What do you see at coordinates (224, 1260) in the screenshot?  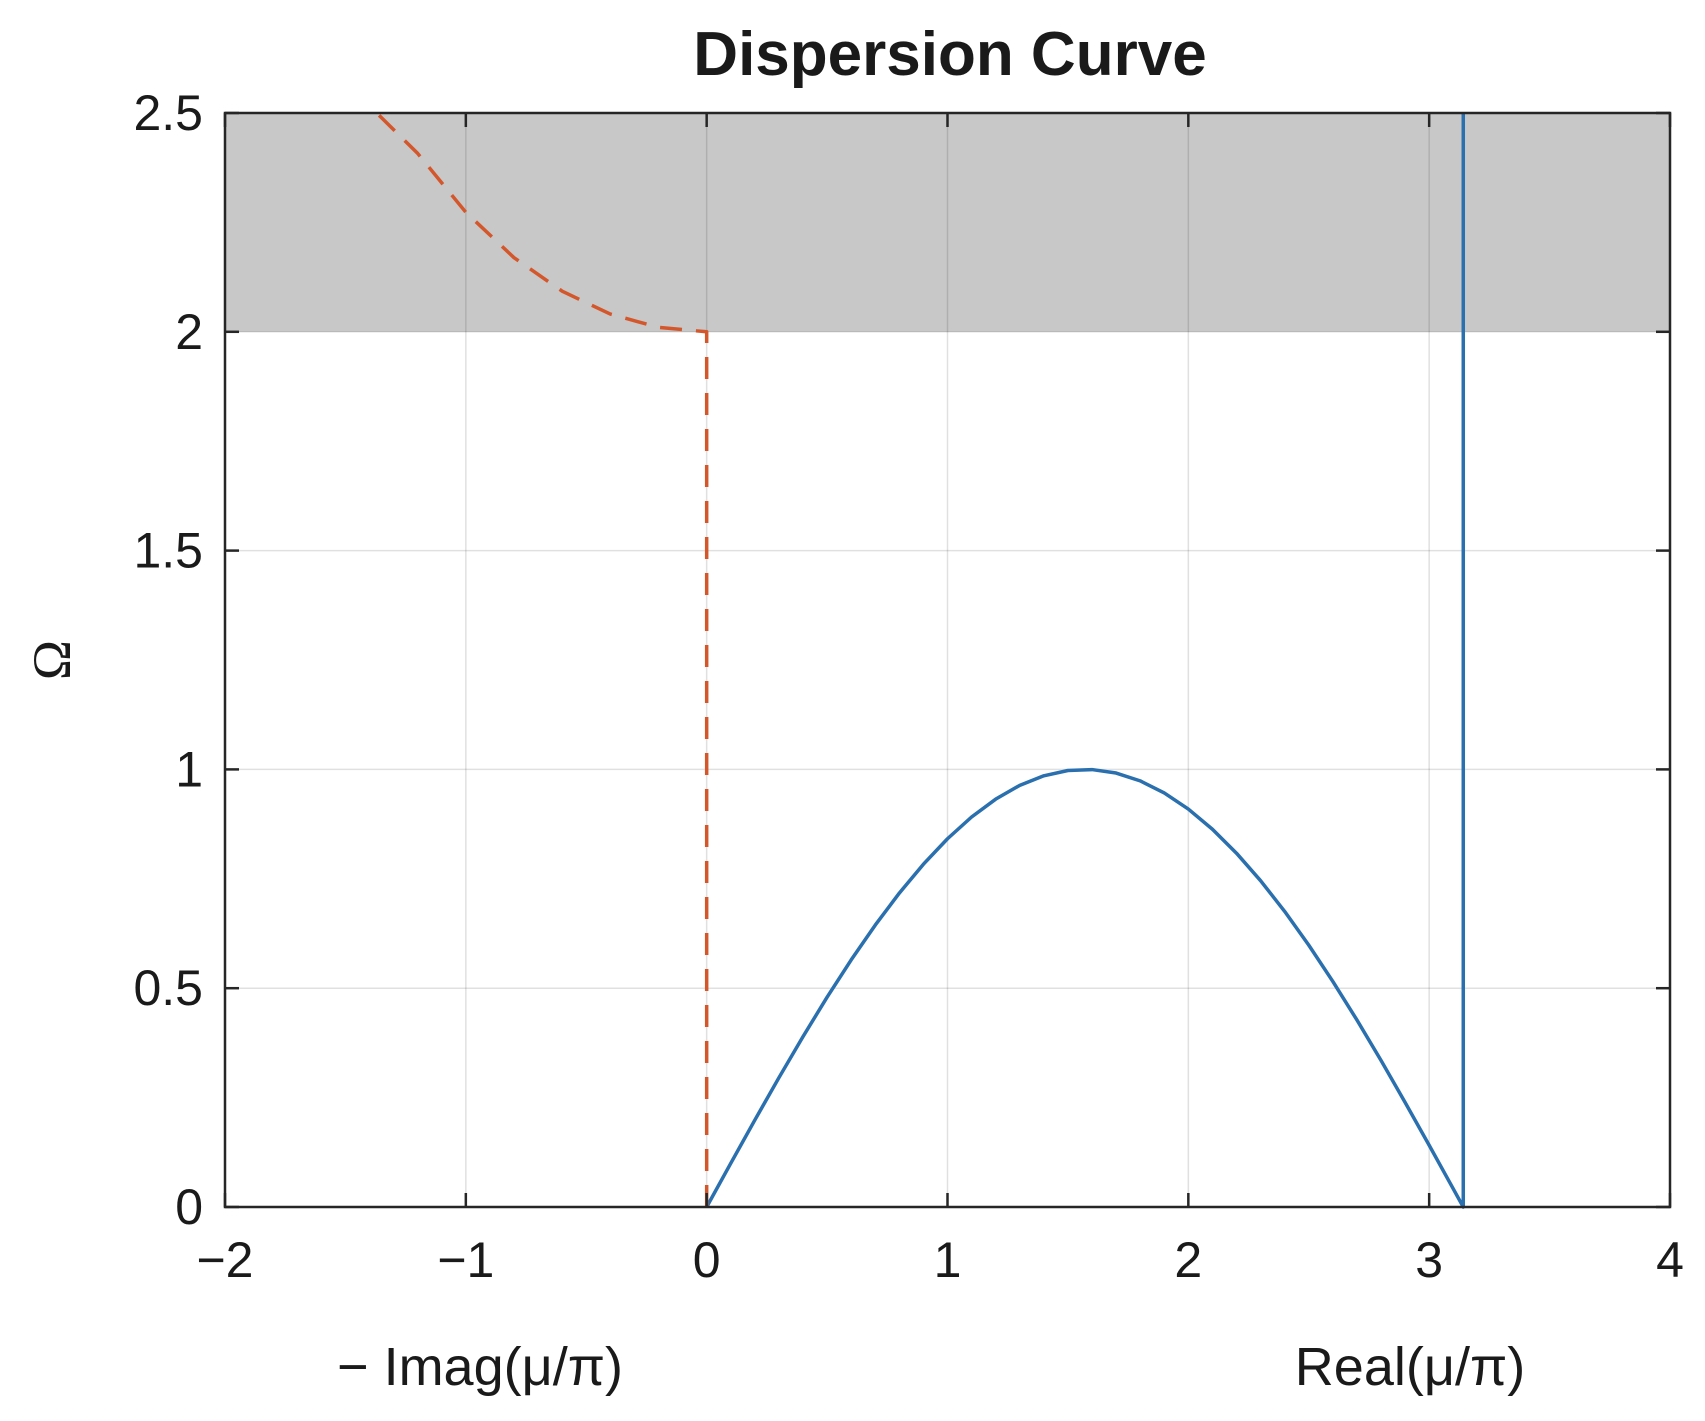 I see `x-tick-label-0: −2` at bounding box center [224, 1260].